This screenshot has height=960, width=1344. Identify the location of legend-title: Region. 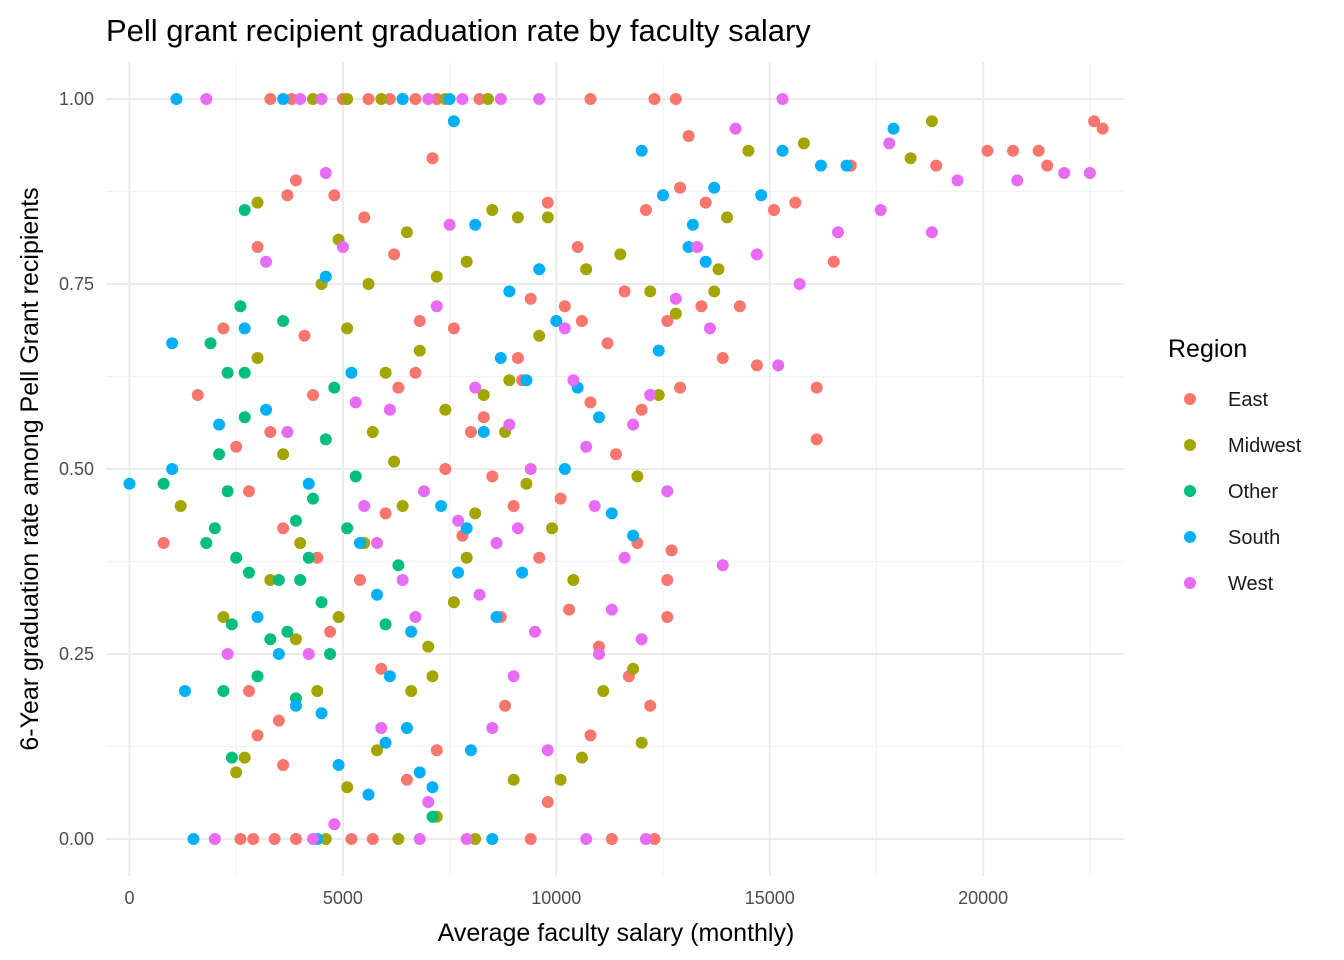
(1207, 349).